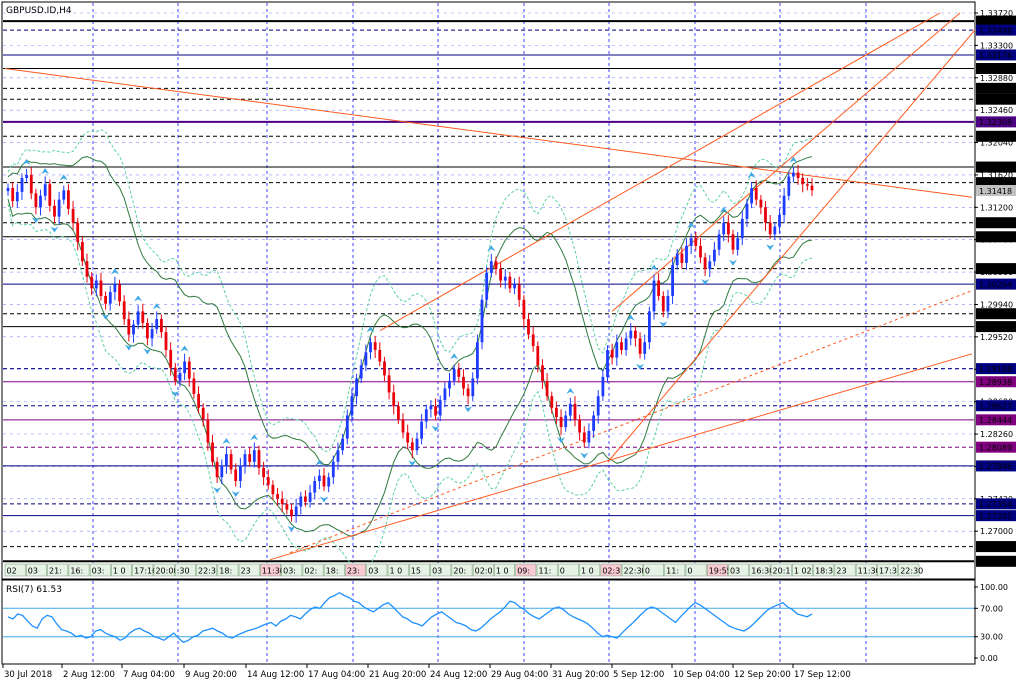 The width and height of the screenshot is (1024, 683). I want to click on price-label-text: 1.29108, so click(995, 369).